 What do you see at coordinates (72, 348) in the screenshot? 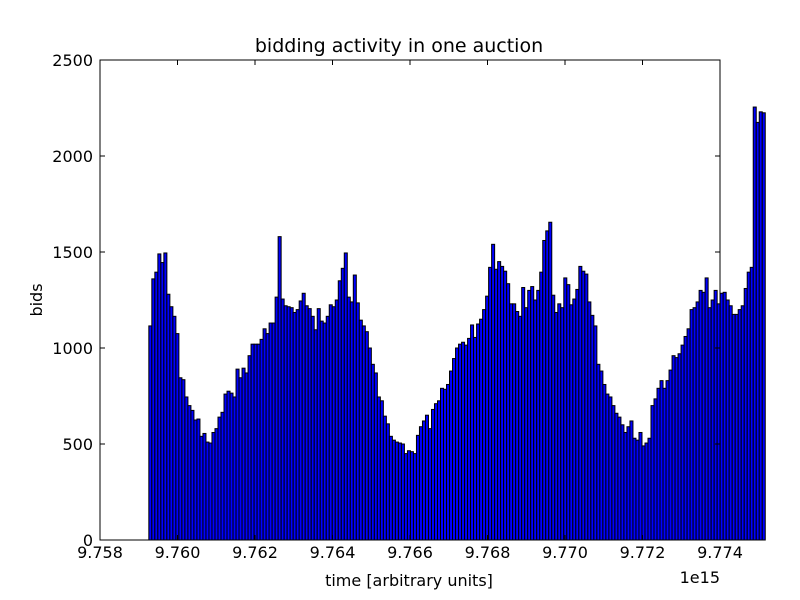
I see `y-tick-label: 1000` at bounding box center [72, 348].